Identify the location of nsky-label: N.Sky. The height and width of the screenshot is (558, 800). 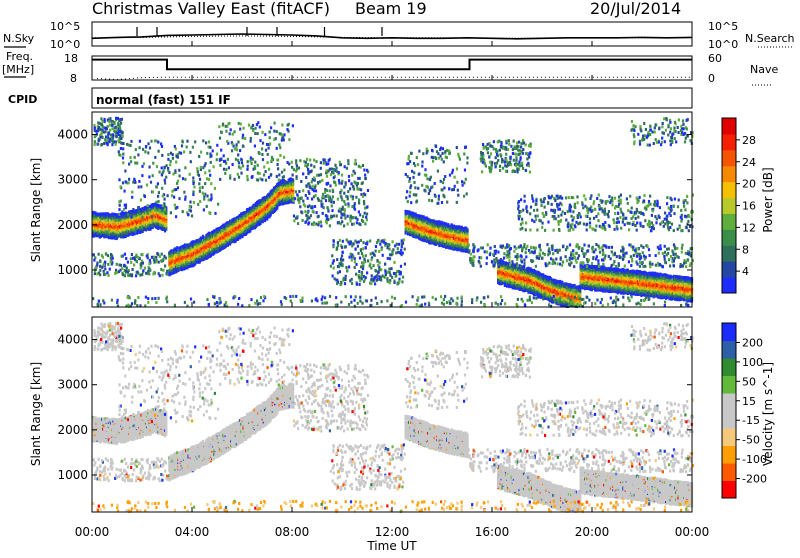
(19, 38).